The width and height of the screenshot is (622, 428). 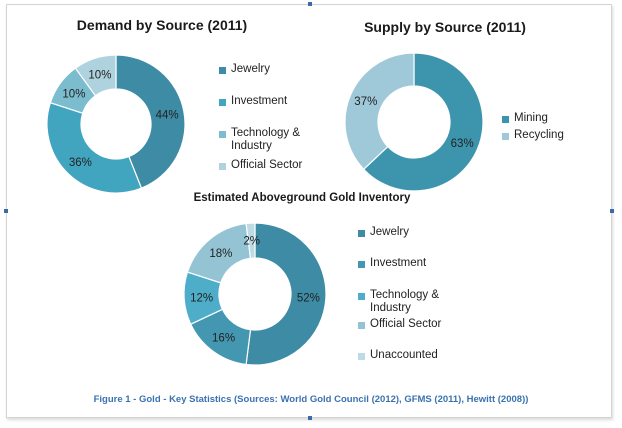 I want to click on slice-label: 12%, so click(x=201, y=298).